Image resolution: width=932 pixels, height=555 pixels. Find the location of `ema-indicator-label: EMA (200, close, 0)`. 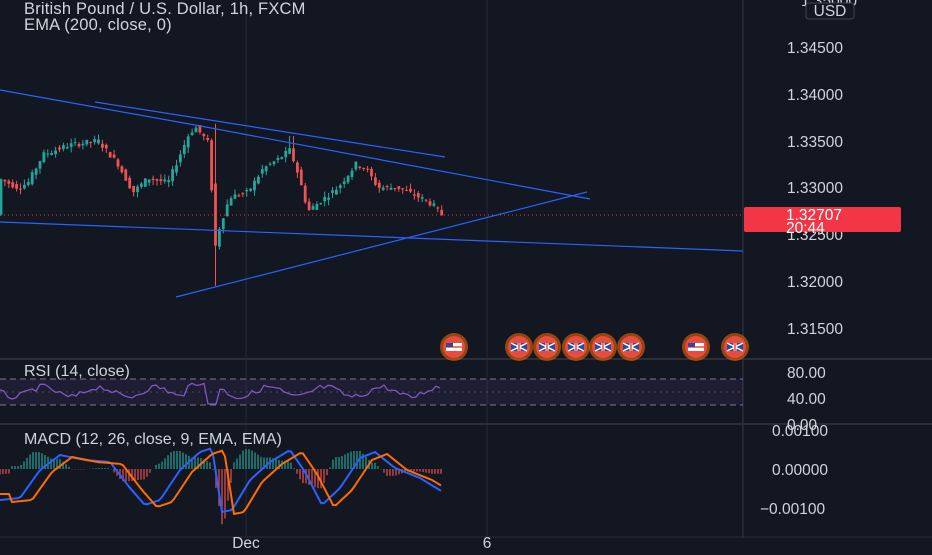

ema-indicator-label: EMA (200, close, 0) is located at coordinates (98, 25).